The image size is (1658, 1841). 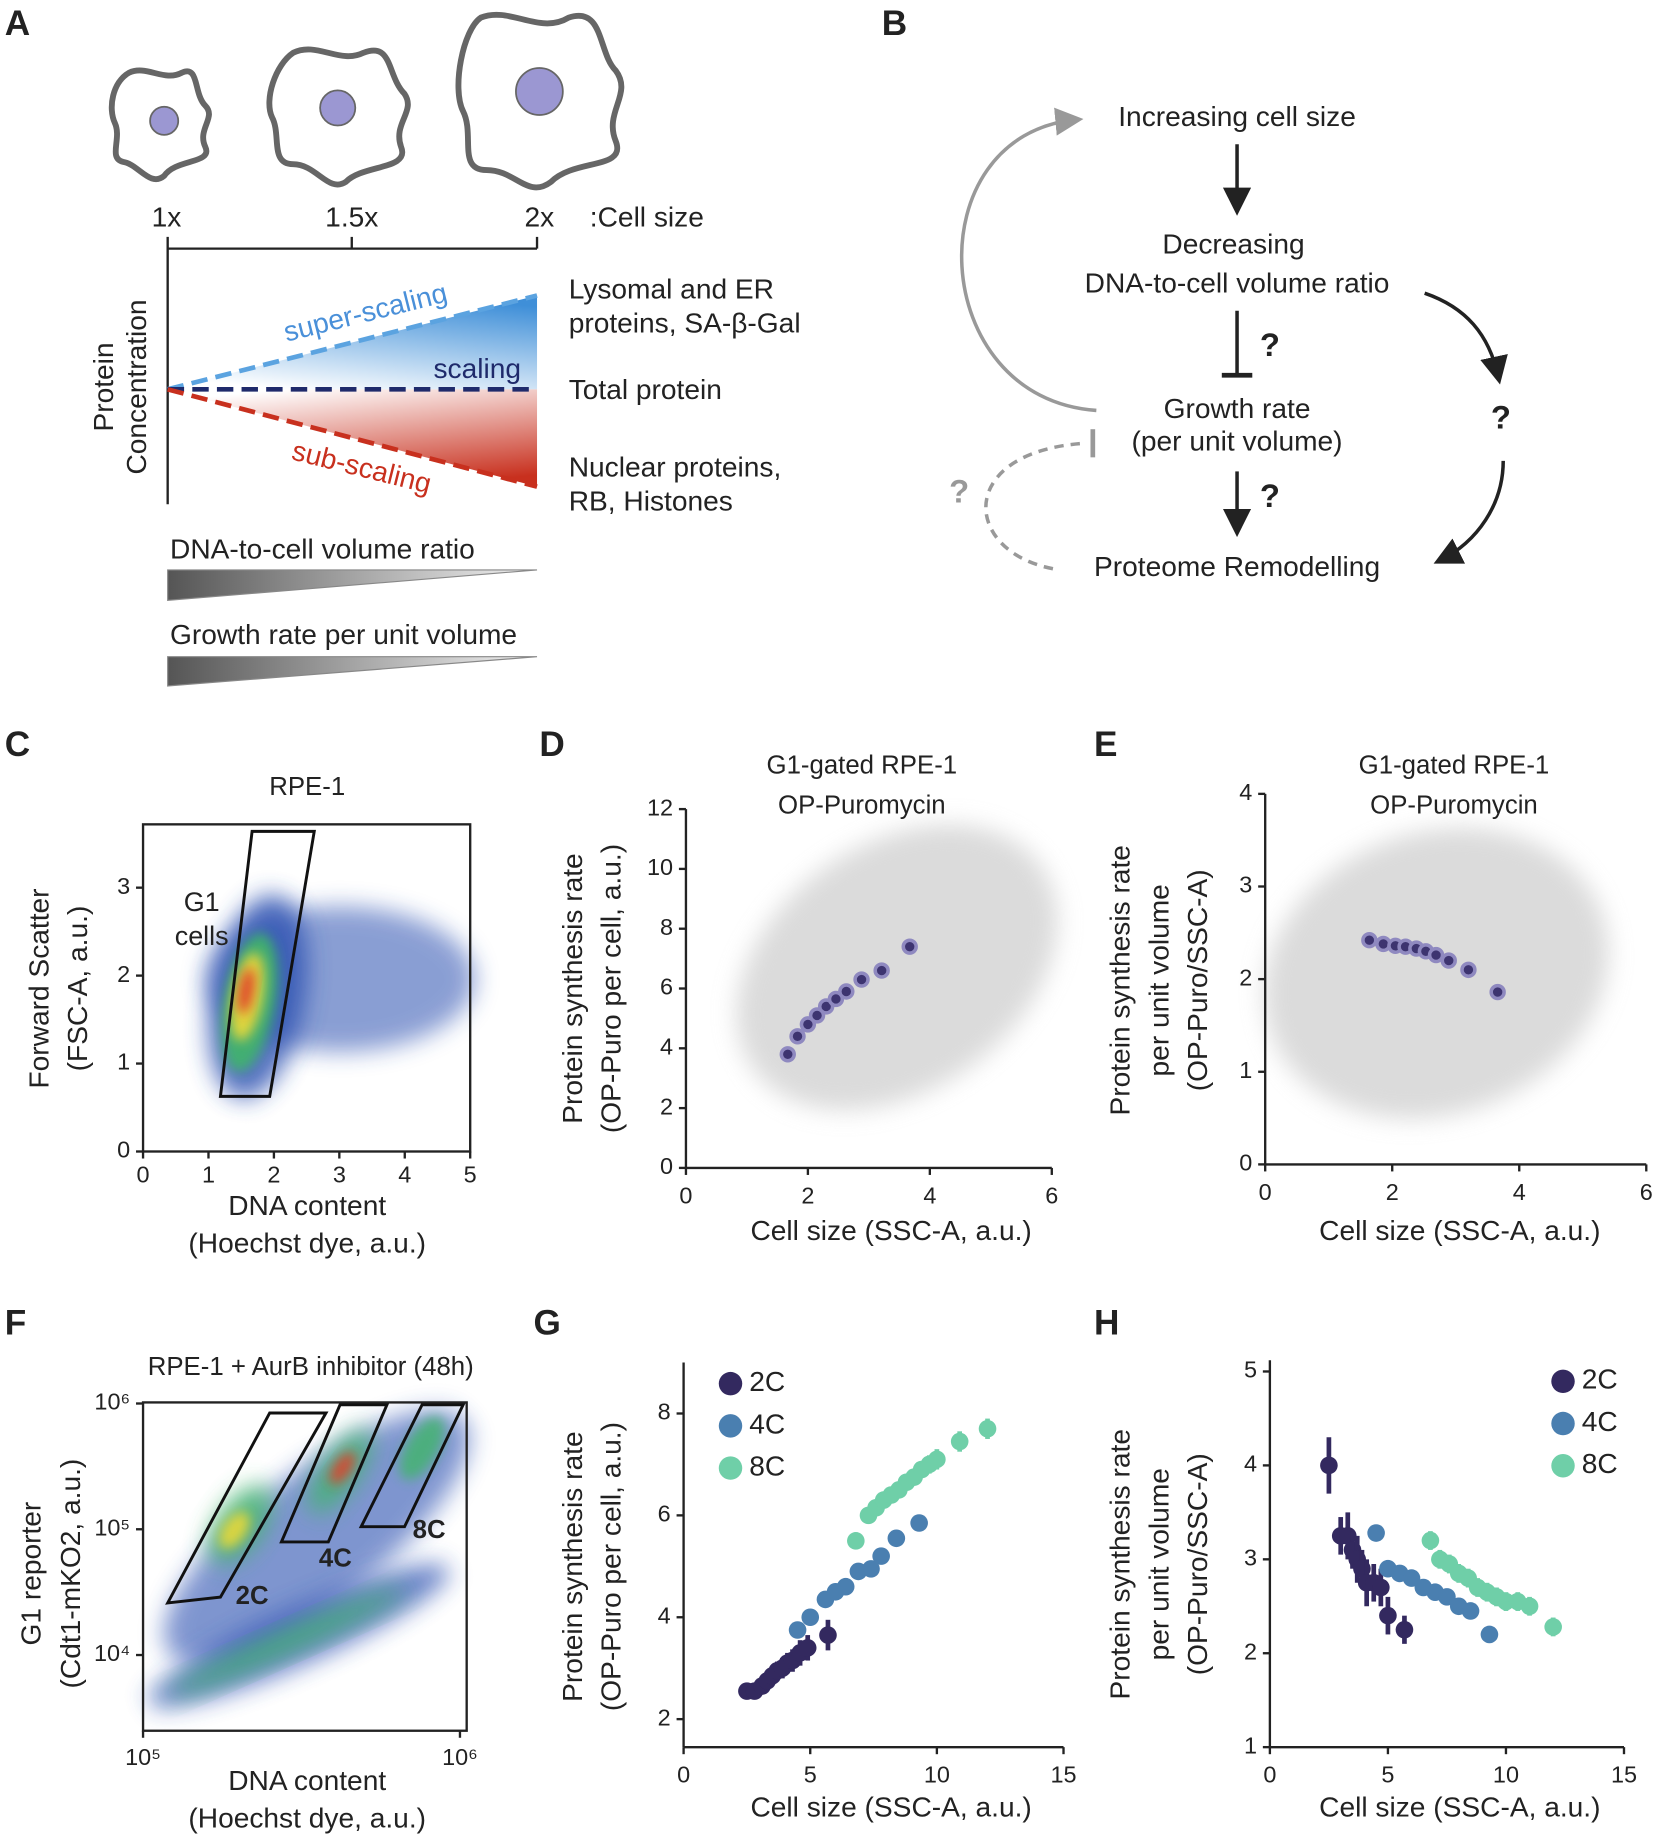 I want to click on trend-example: Lysomal and ER, so click(x=671, y=288).